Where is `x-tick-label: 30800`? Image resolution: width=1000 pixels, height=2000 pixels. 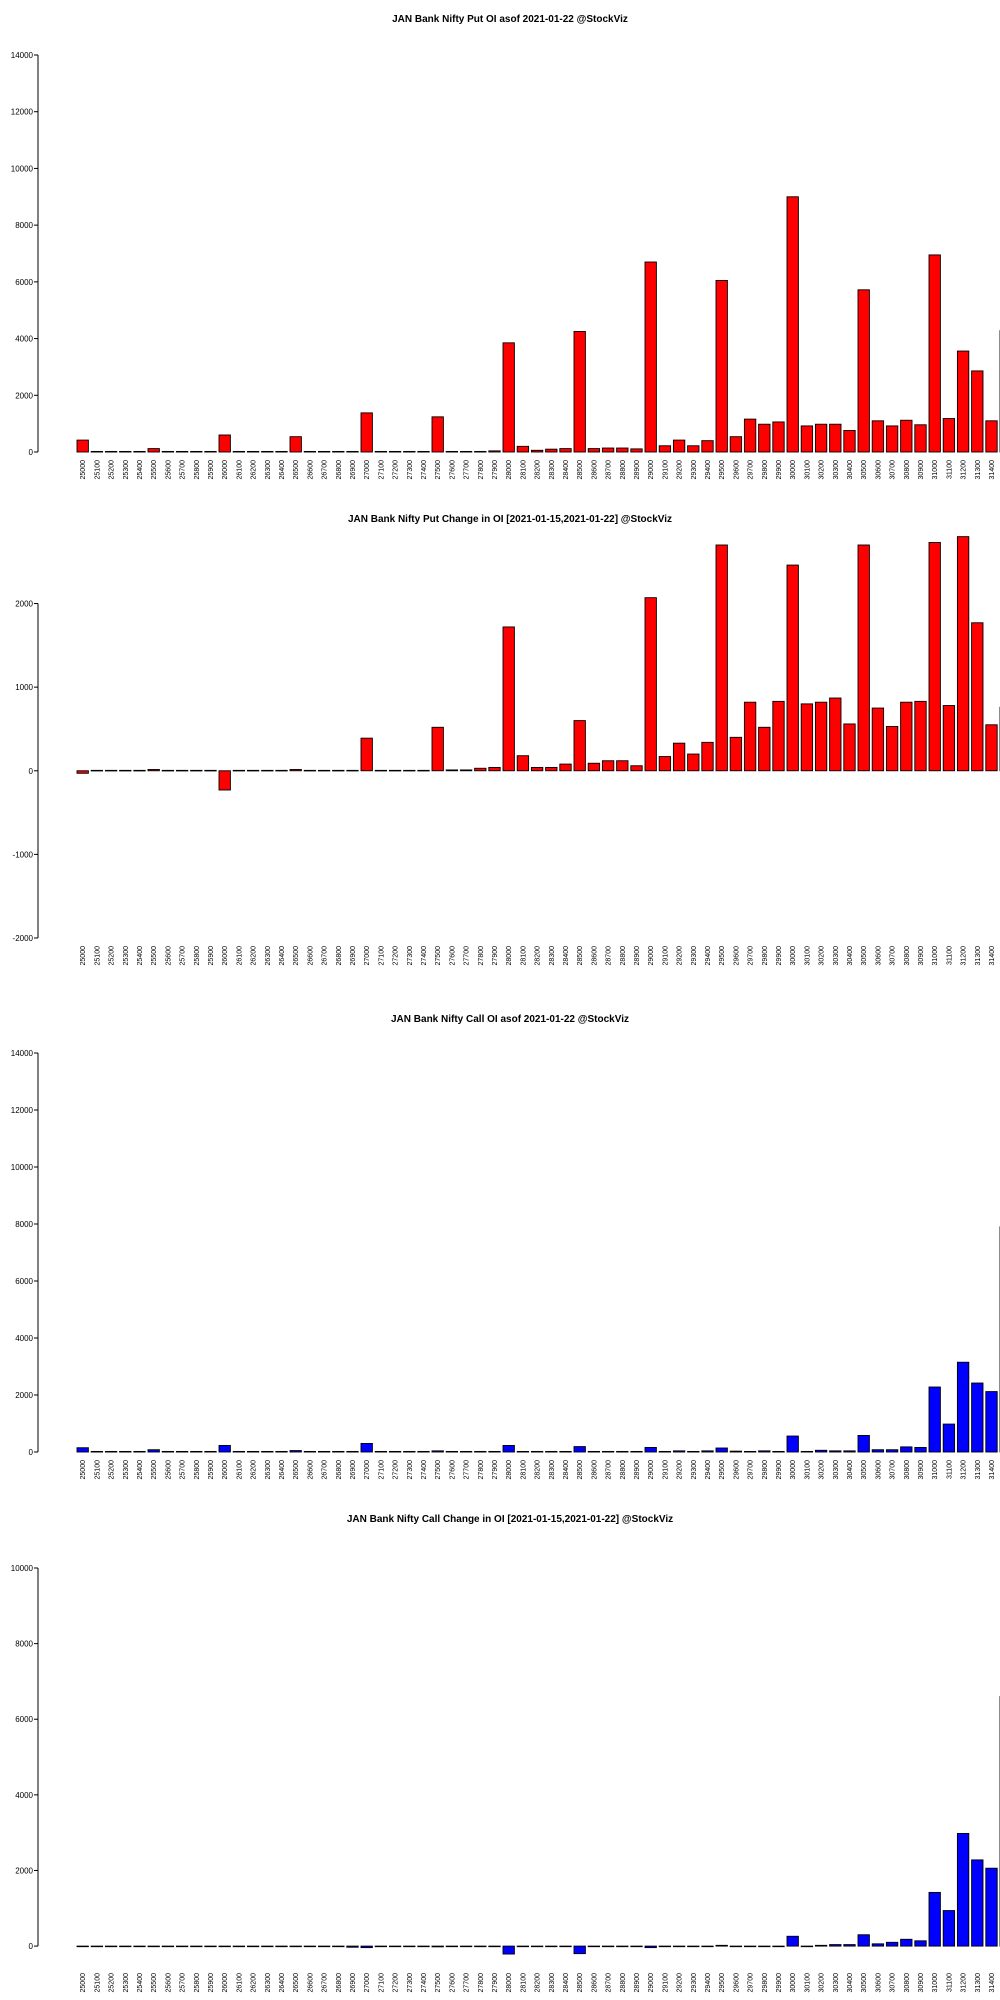 x-tick-label: 30800 is located at coordinates (907, 1470).